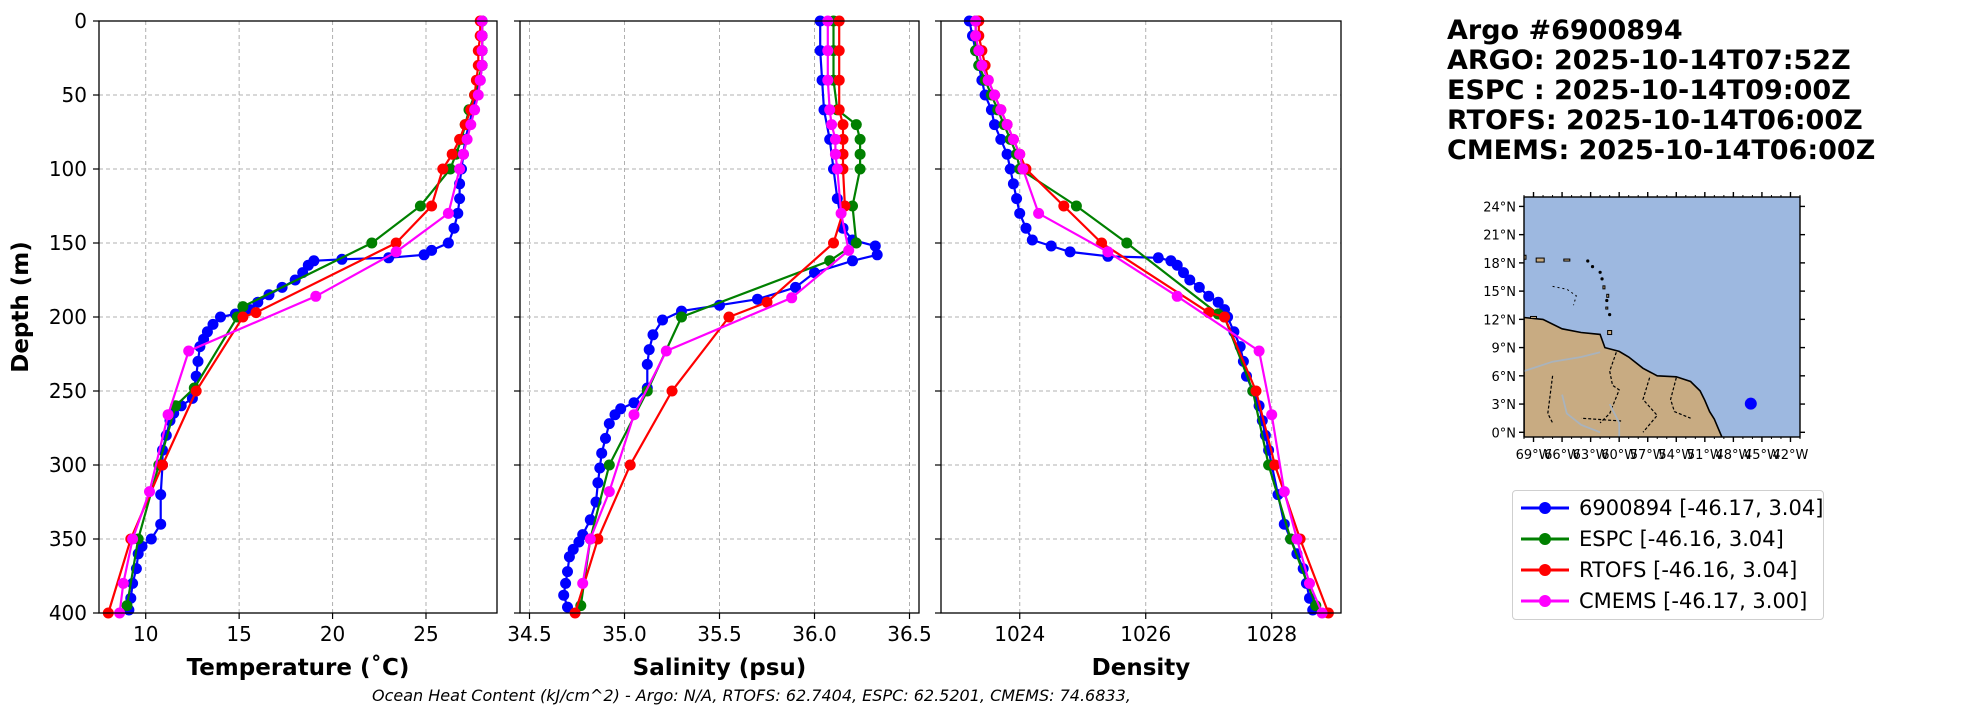 The image size is (1967, 712). I want to click on salinity-line-espc, so click(720, 313).